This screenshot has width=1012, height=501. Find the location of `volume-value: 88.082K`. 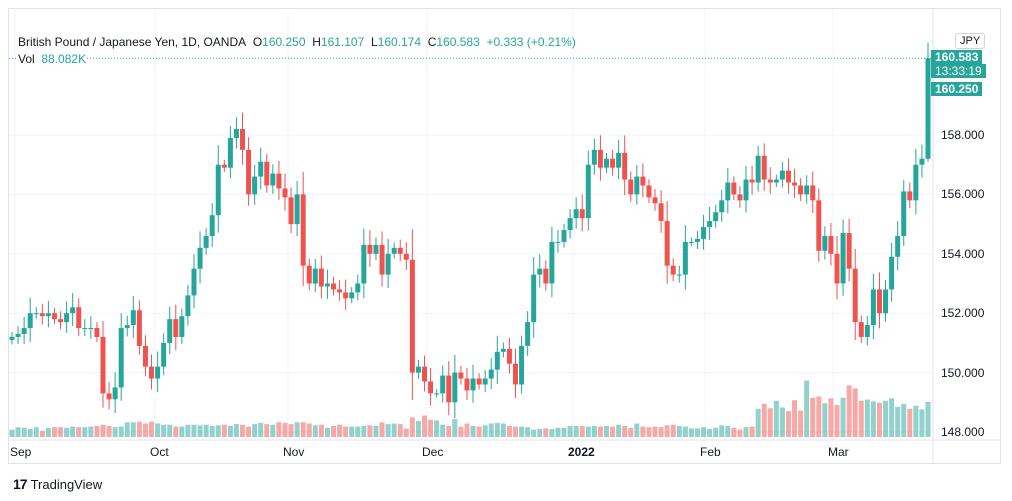

volume-value: 88.082K is located at coordinates (64, 59).